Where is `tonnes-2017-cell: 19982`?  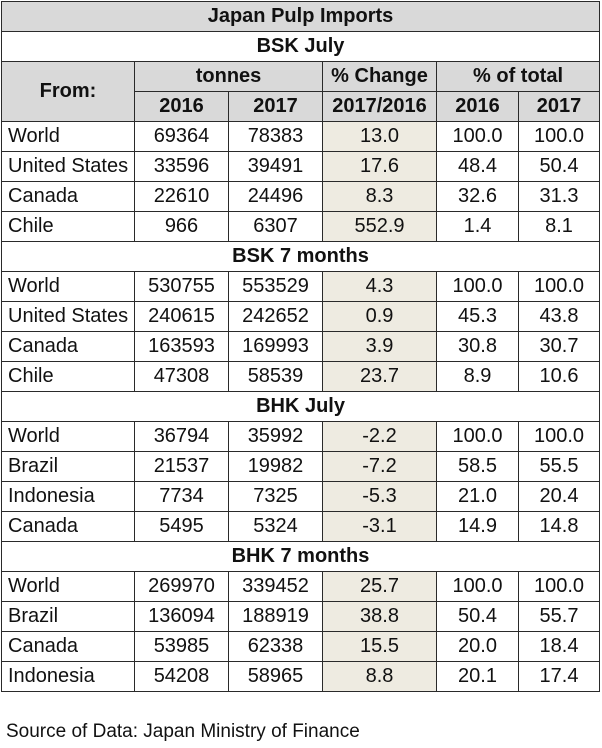
tonnes-2017-cell: 19982 is located at coordinates (275, 466).